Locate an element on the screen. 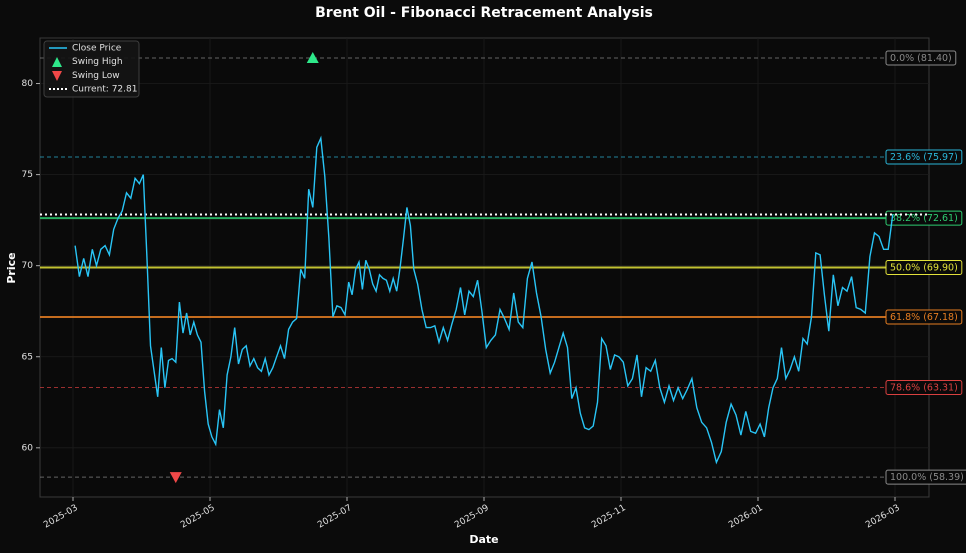  fib-label: 78.6% (63.31) is located at coordinates (924, 388).